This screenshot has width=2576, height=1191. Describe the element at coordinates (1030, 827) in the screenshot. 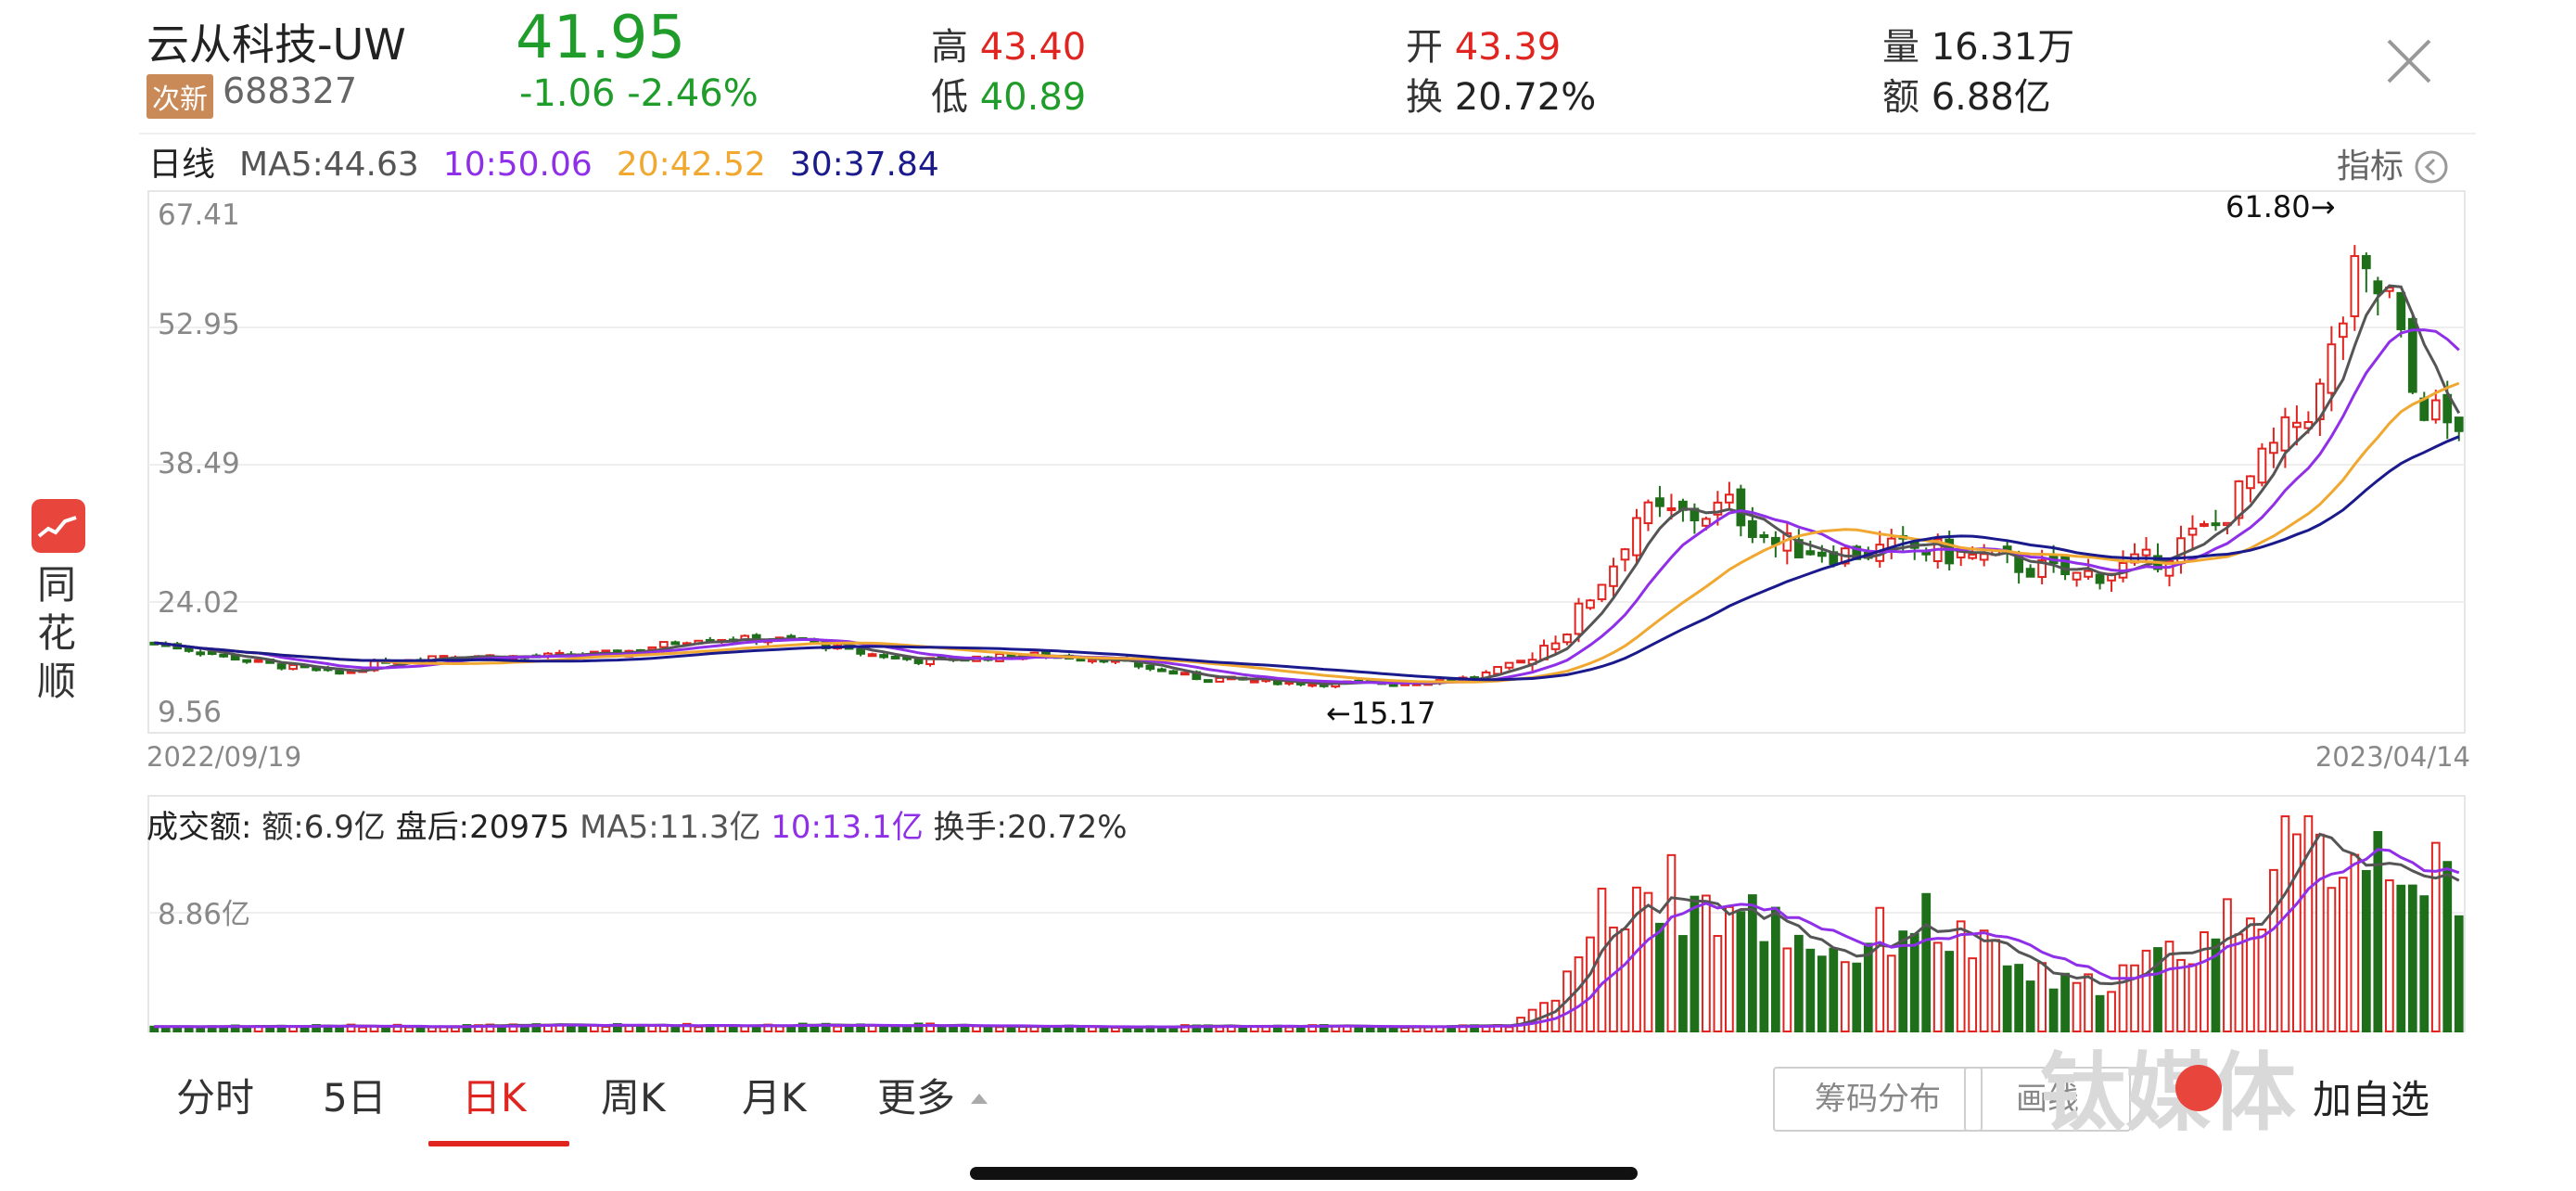

I see `vol-turnover: 换手:20.72%` at that location.